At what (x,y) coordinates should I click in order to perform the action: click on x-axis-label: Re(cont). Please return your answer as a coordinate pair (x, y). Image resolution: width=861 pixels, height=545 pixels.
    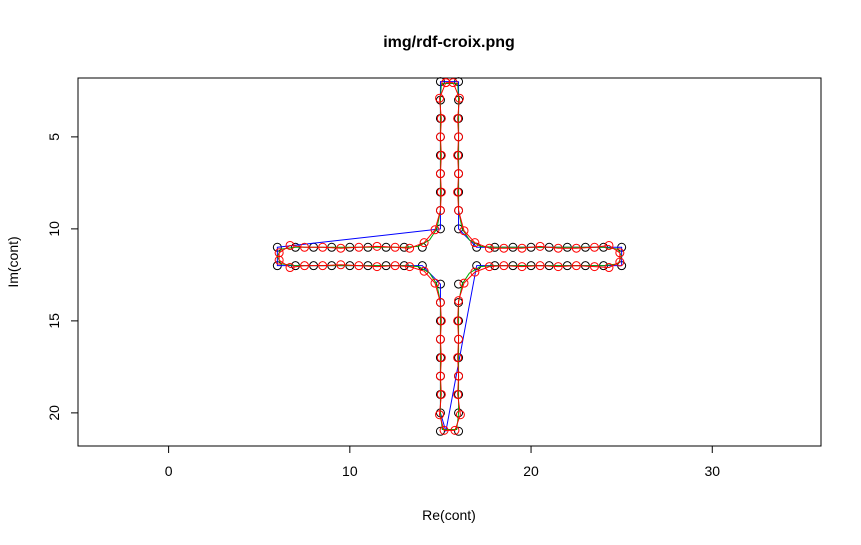
    Looking at the image, I should click on (449, 515).